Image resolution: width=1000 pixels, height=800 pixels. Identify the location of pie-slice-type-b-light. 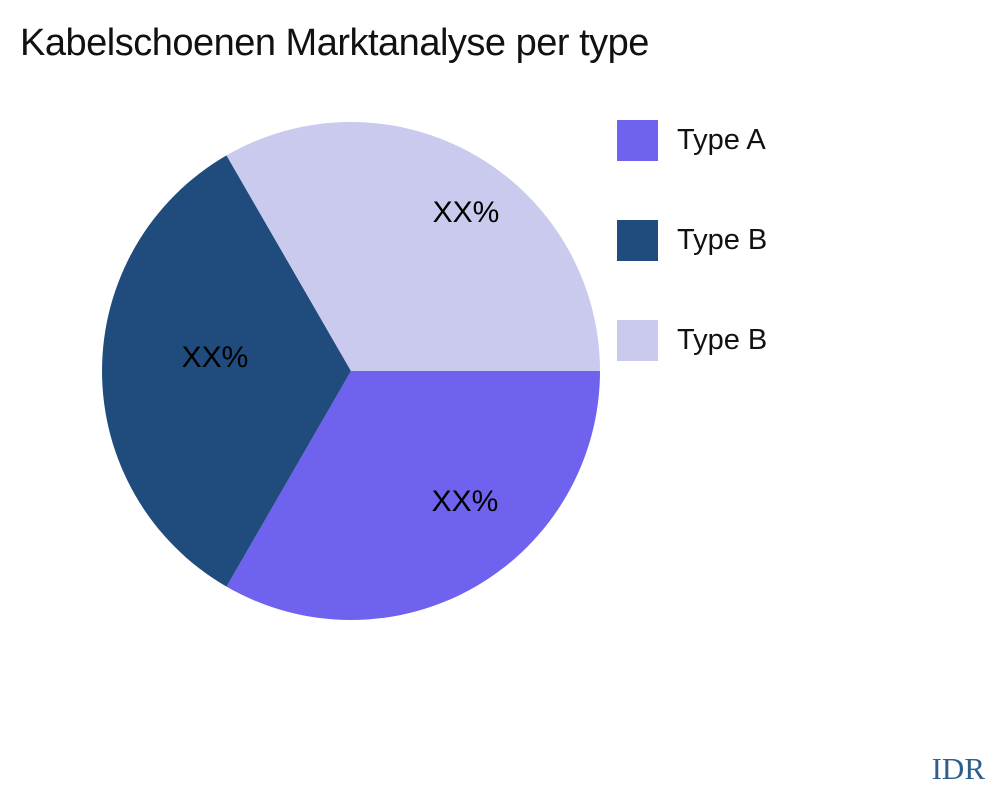
(413, 246).